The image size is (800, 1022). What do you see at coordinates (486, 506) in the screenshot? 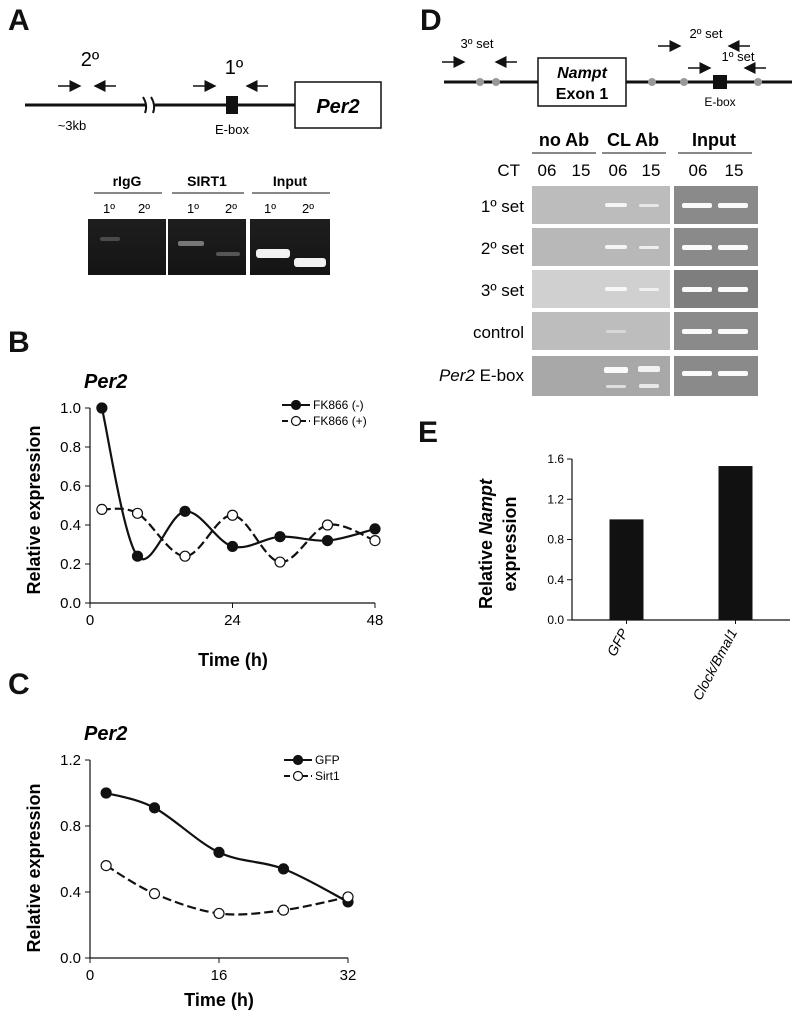
I see `y-axis-label-gene: Nampt` at bounding box center [486, 506].